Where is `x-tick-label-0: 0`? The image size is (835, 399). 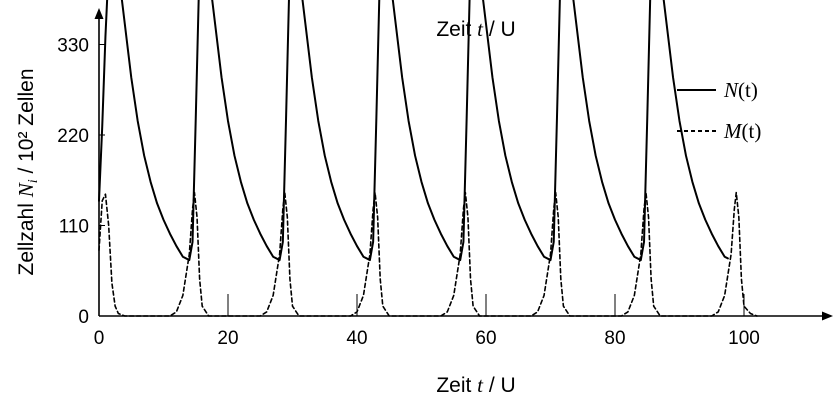 x-tick-label-0: 0 is located at coordinates (99, 338).